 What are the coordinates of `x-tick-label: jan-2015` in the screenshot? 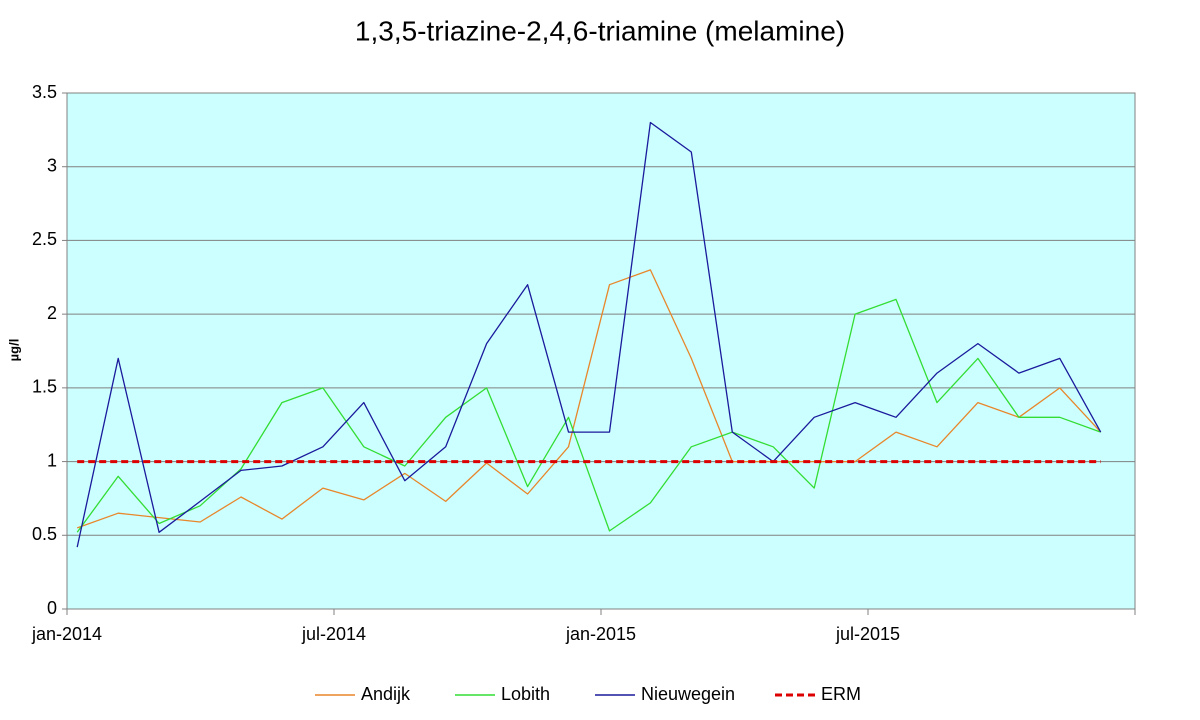 It's located at (600, 634).